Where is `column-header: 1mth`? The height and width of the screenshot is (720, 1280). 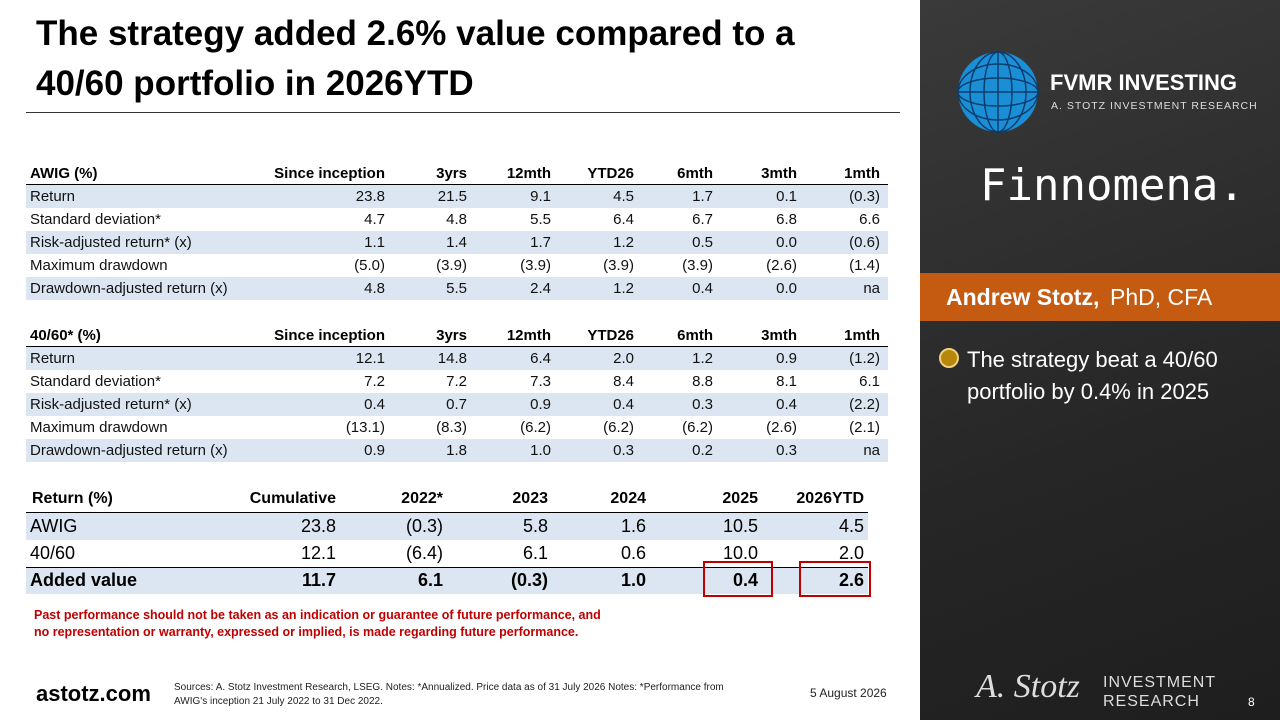 column-header: 1mth is located at coordinates (862, 173).